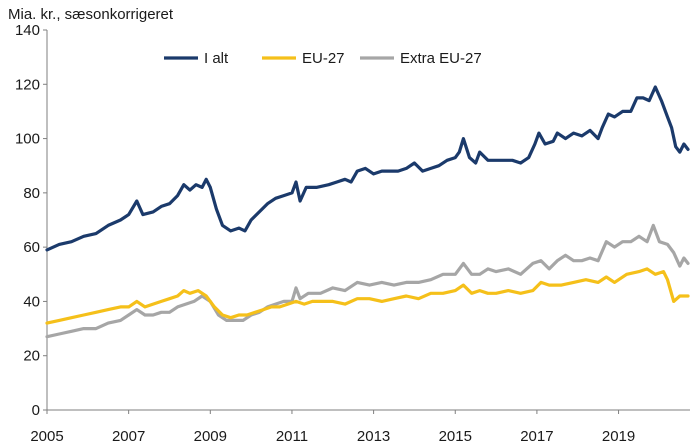 The image size is (700, 446). What do you see at coordinates (36, 410) in the screenshot?
I see `y-tick-label: 0` at bounding box center [36, 410].